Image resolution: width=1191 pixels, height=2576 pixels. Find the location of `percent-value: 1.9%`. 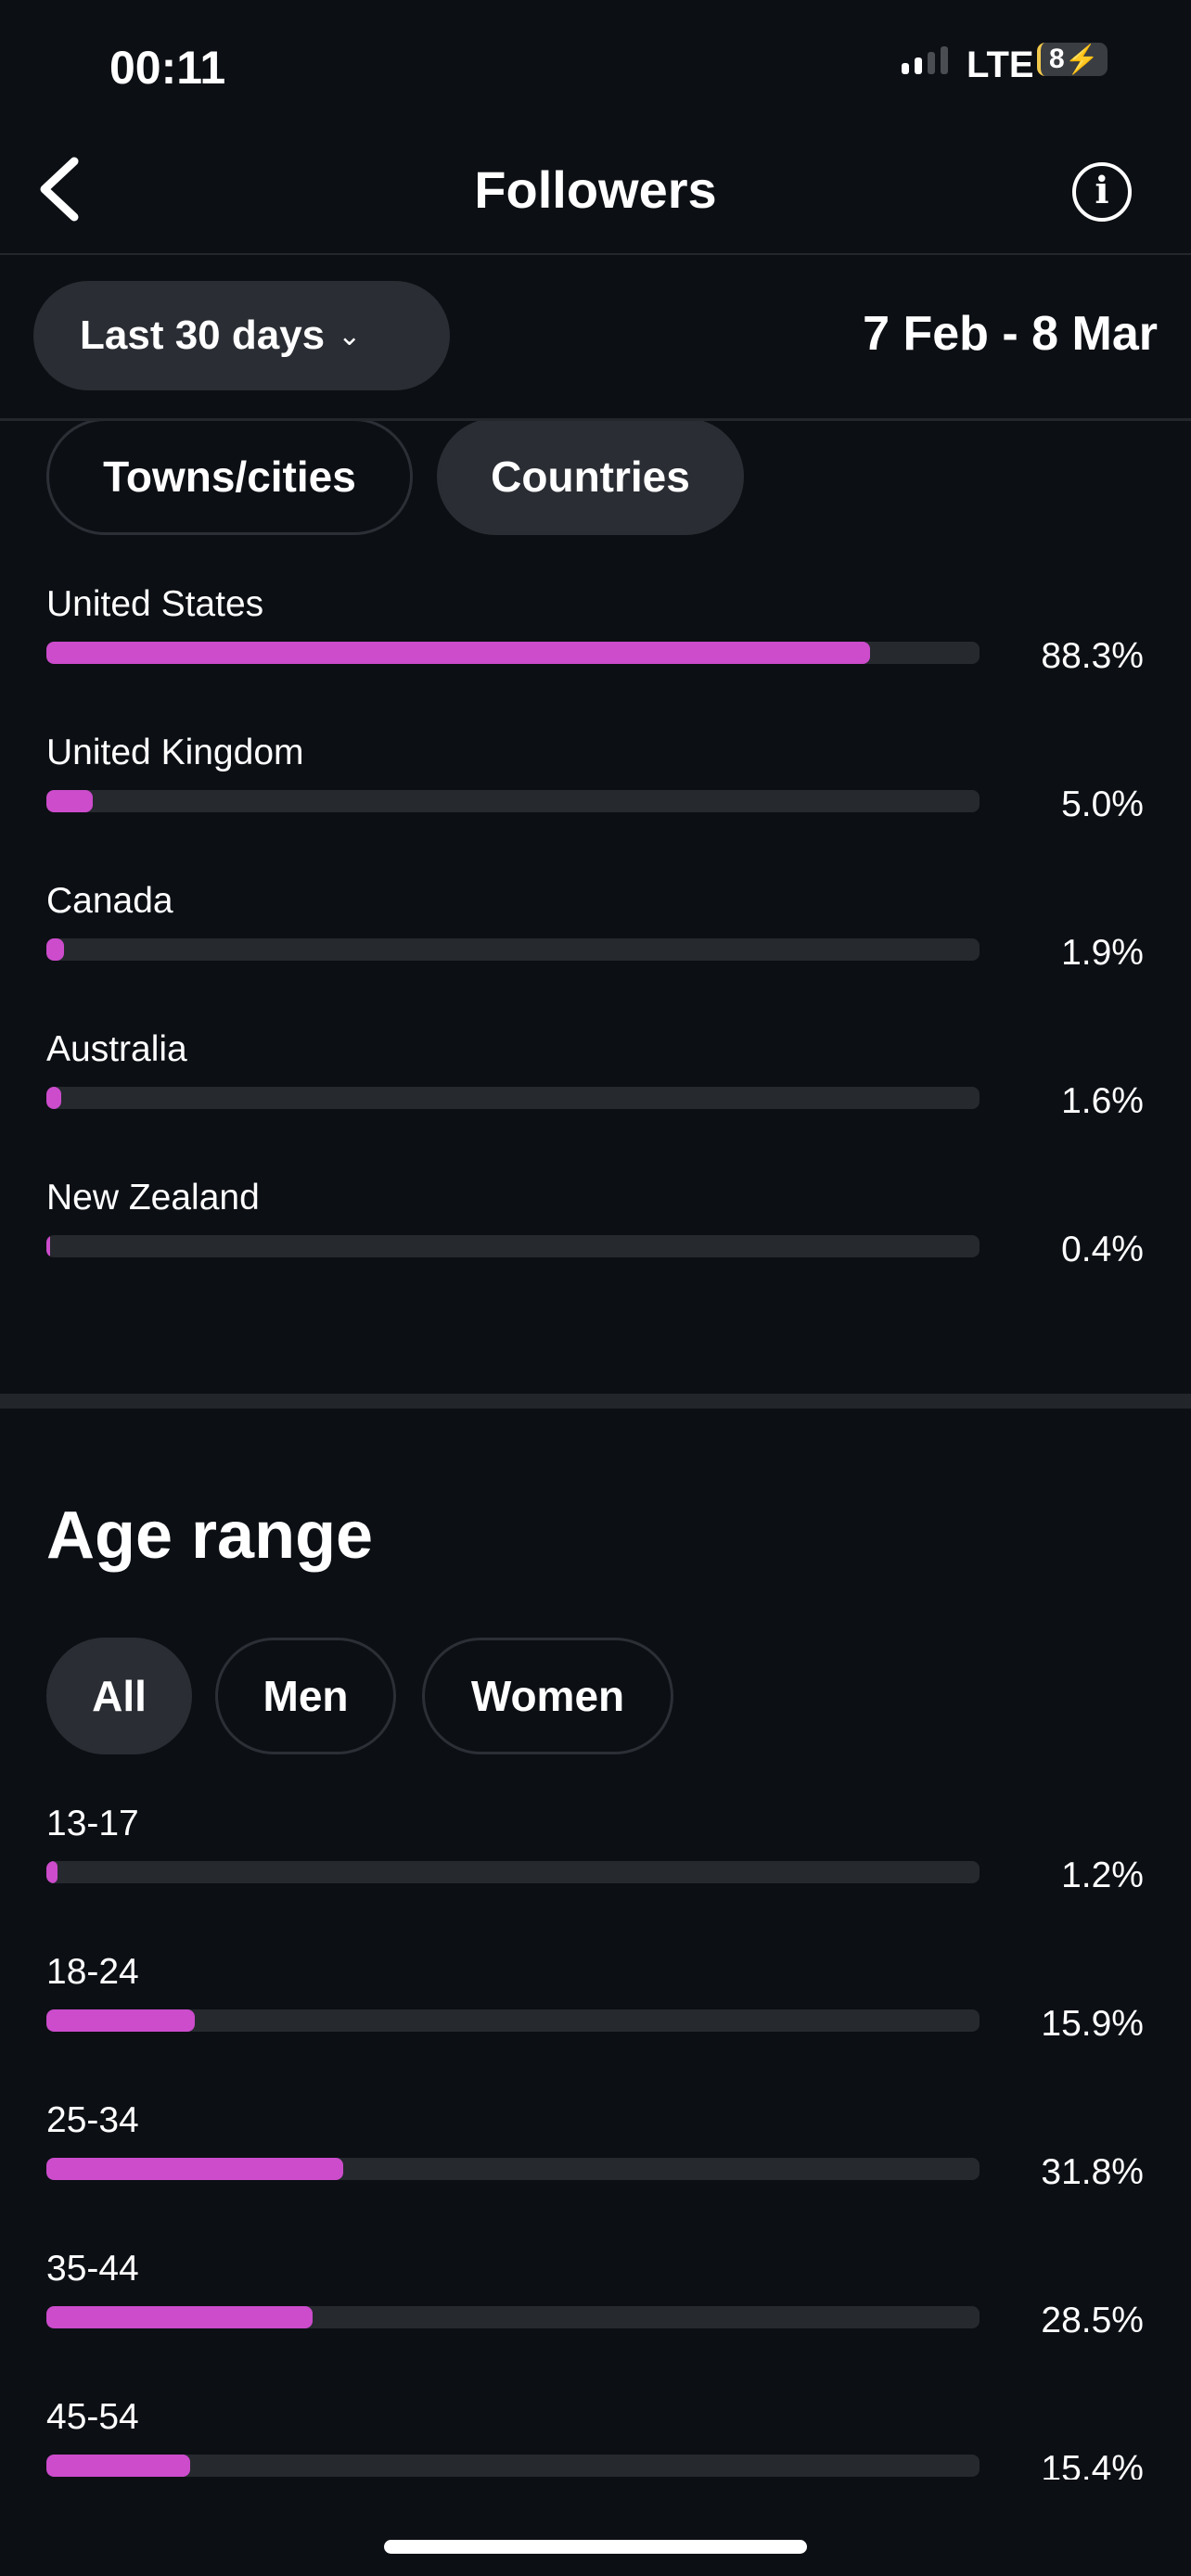

percent-value: 1.9% is located at coordinates (1102, 953).